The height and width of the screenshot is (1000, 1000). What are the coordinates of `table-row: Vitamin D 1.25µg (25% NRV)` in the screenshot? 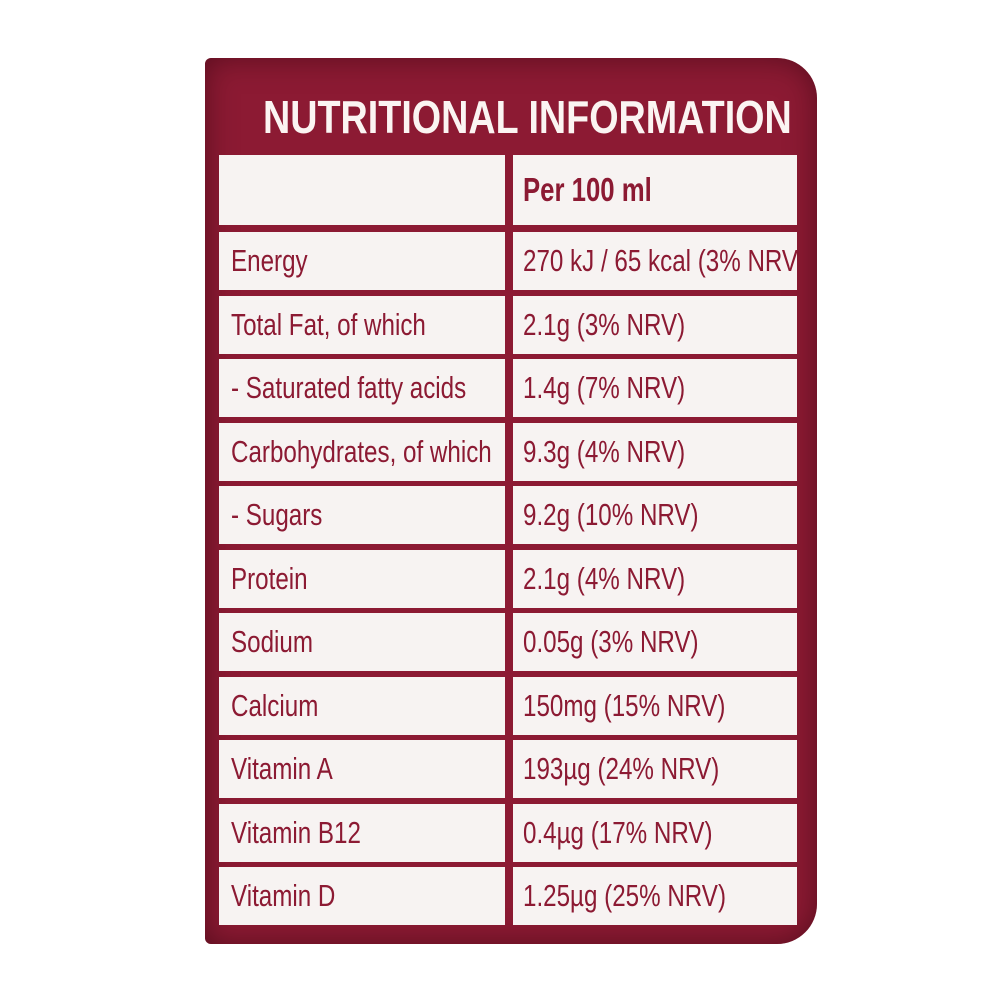 It's located at (511, 896).